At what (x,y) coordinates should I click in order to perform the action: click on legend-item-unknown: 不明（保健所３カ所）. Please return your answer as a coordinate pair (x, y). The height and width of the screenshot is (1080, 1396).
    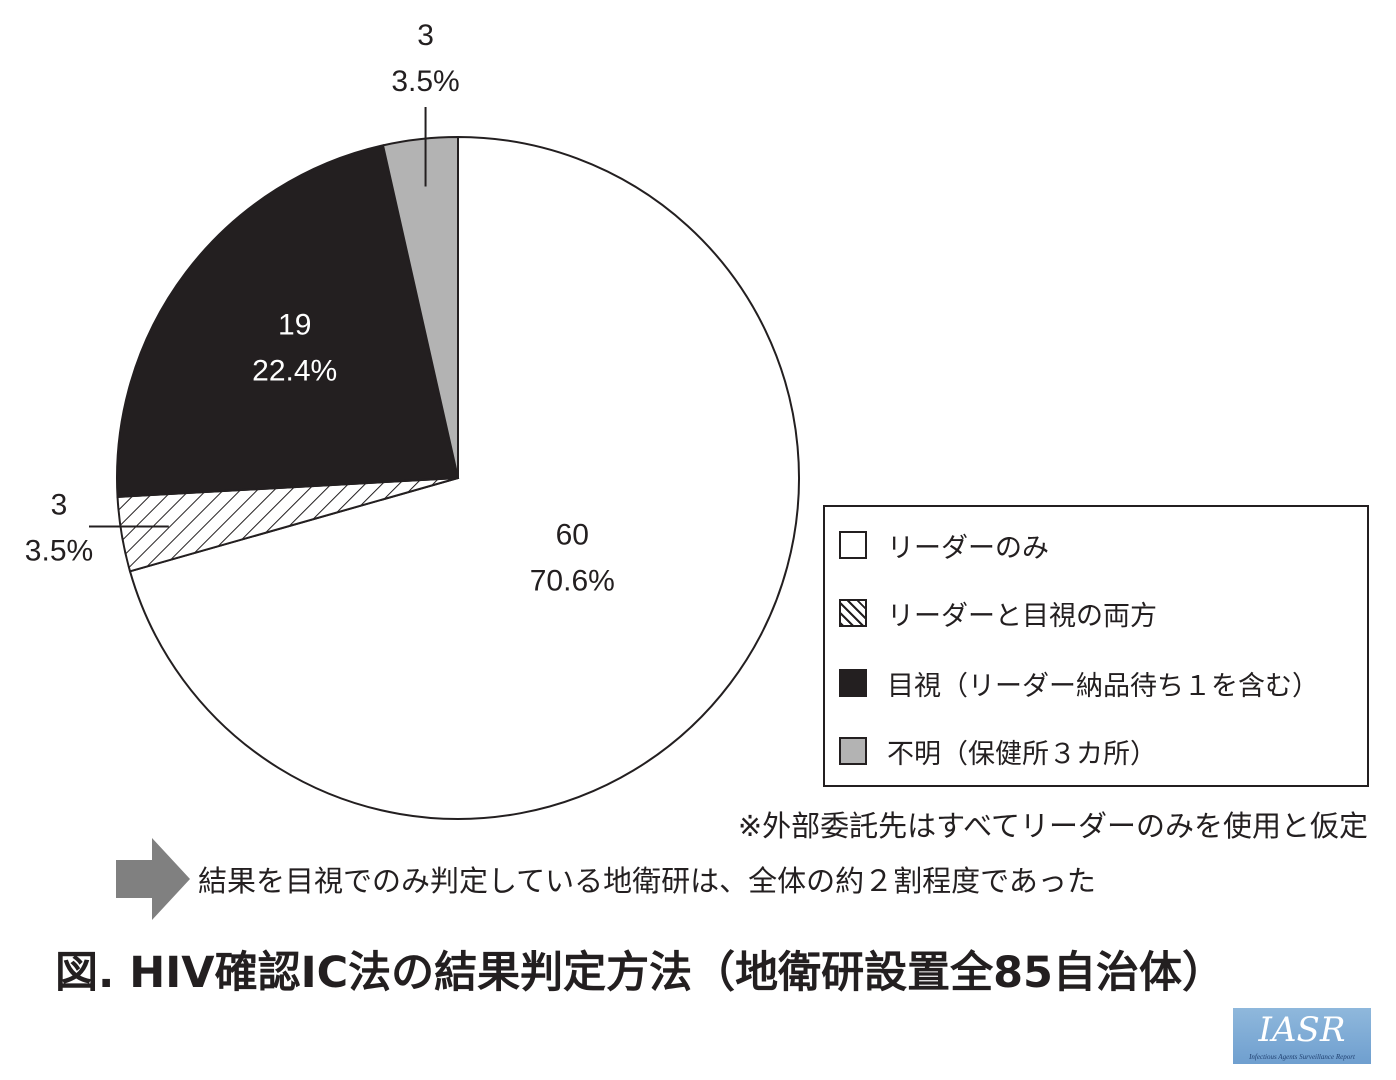
    Looking at the image, I should click on (998, 751).